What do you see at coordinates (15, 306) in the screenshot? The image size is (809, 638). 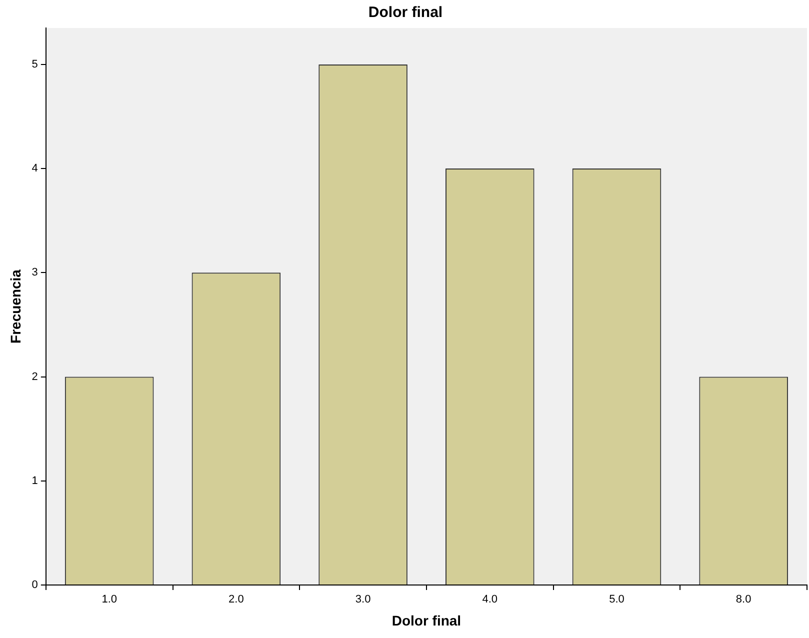 I see `y-axis-title: Frecuencia` at bounding box center [15, 306].